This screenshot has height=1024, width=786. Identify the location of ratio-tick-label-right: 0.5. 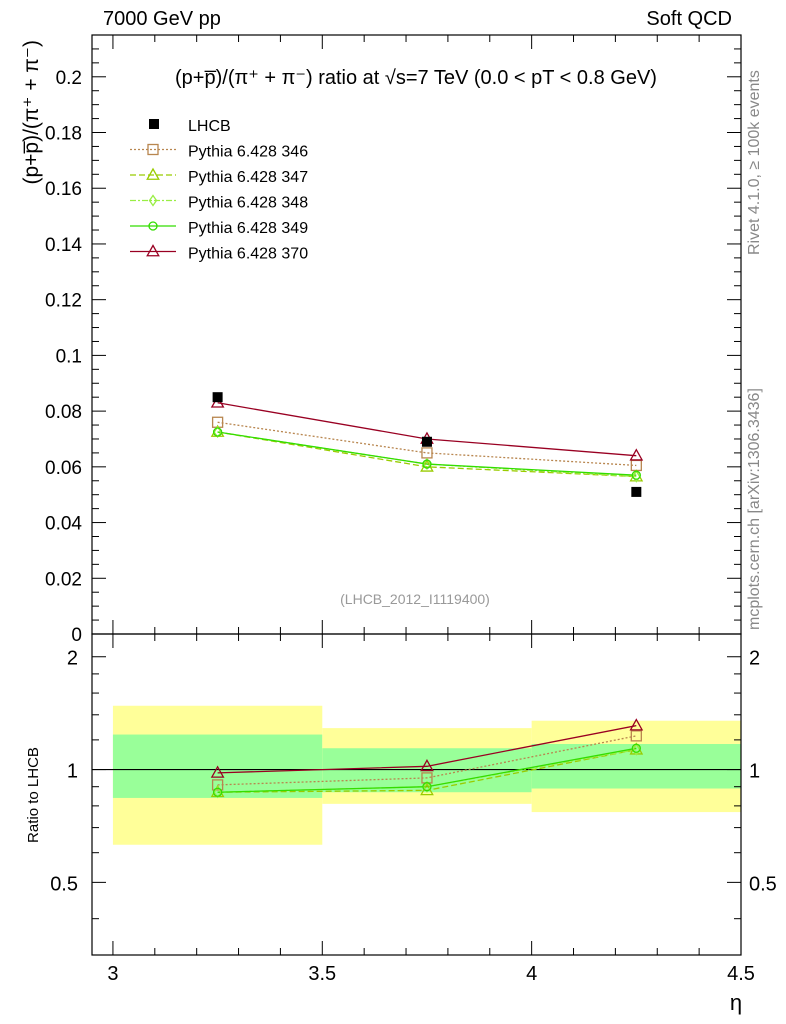
(763, 884).